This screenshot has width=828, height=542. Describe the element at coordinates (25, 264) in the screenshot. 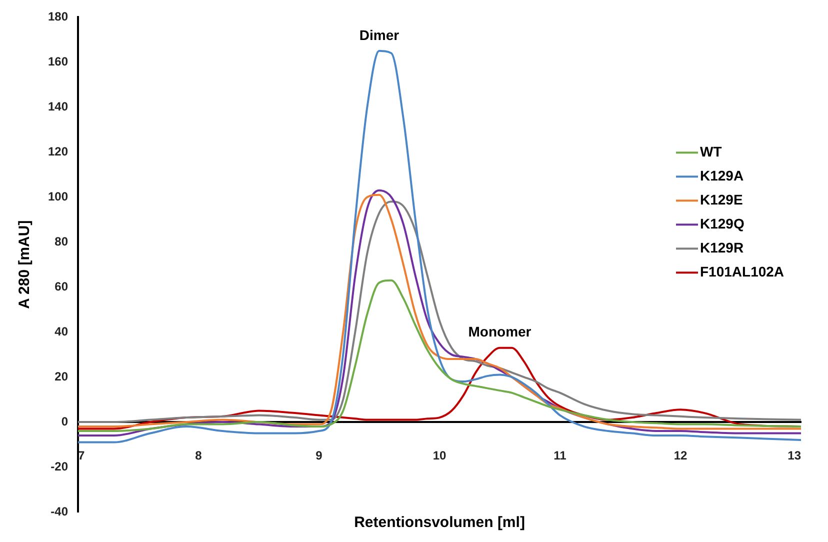

I see `y-axis-title: A 280 [mAU]` at that location.